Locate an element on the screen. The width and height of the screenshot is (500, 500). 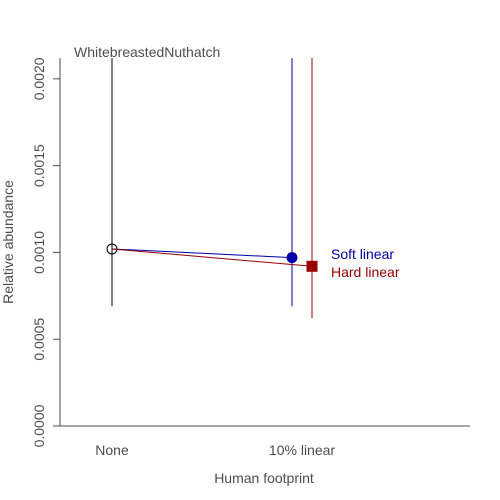
legend-label: Soft linear is located at coordinates (362, 254).